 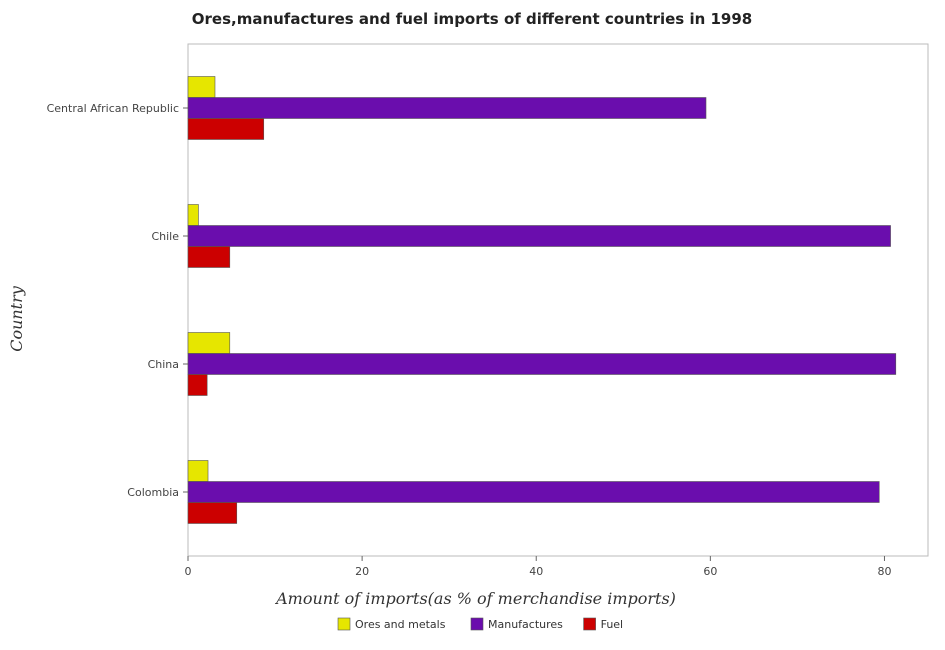 What do you see at coordinates (710, 571) in the screenshot?
I see `x-tick-label: 60` at bounding box center [710, 571].